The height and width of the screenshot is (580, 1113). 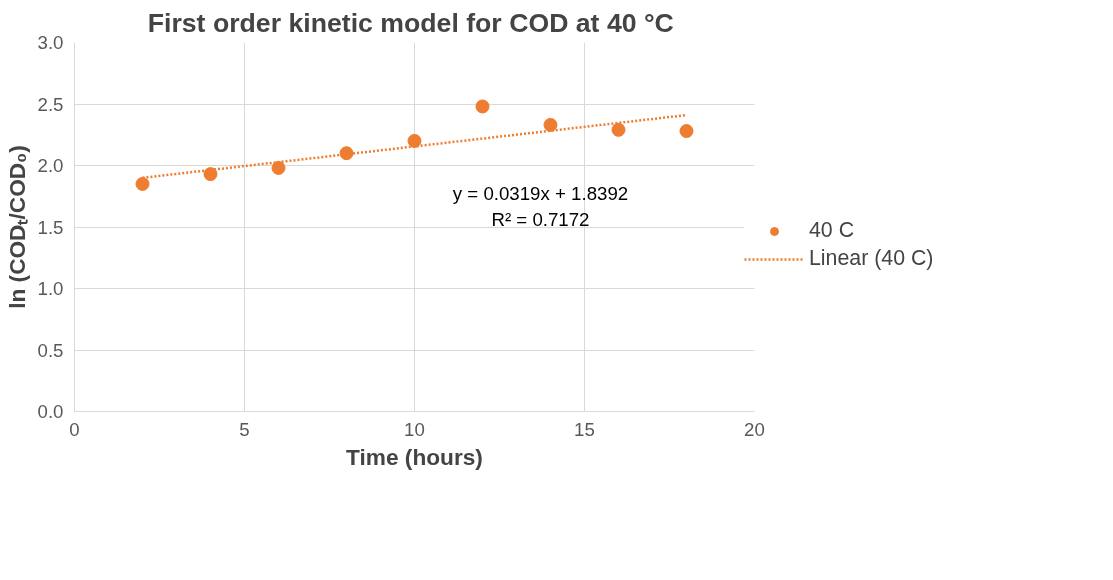 What do you see at coordinates (872, 258) in the screenshot?
I see `legend-label: Linear (40 C)` at bounding box center [872, 258].